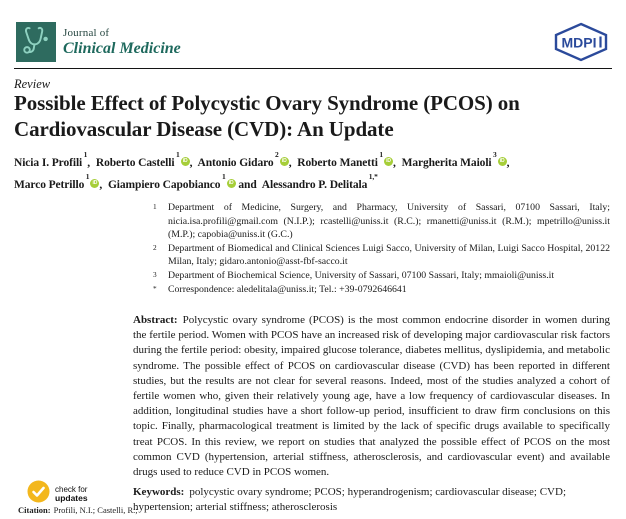 Image resolution: width=626 pixels, height=519 pixels. I want to click on abstract-label: Abstract:, so click(155, 320).